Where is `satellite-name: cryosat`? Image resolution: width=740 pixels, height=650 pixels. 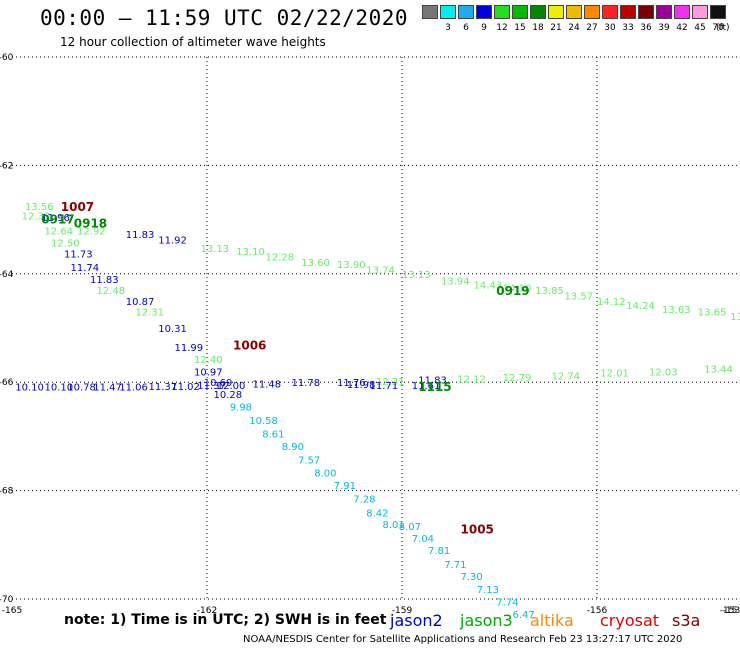 satellite-name: cryosat is located at coordinates (630, 620).